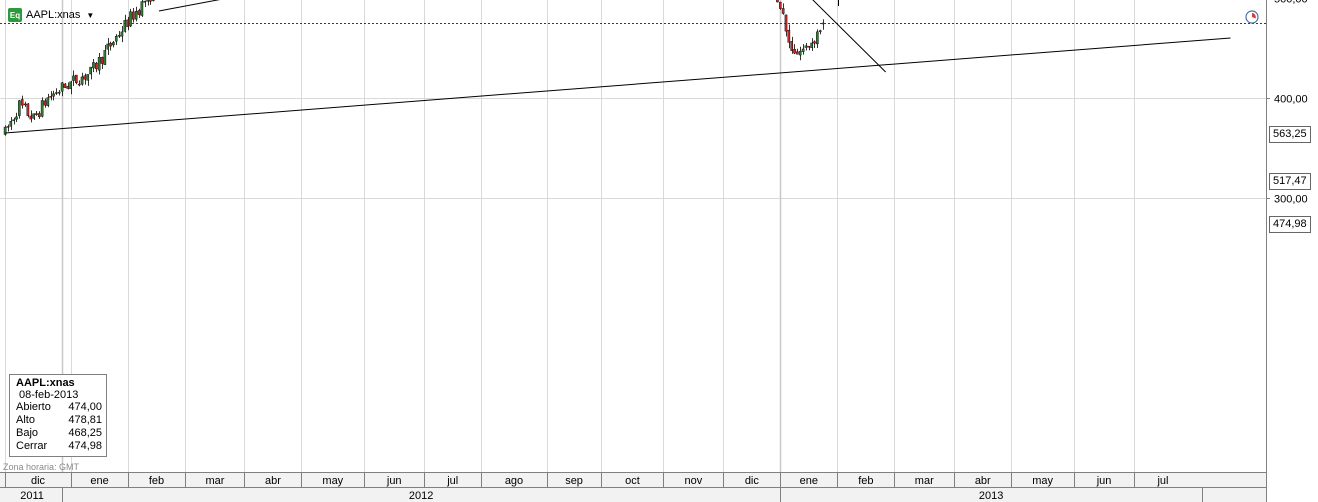 This screenshot has height=502, width=1318. Describe the element at coordinates (1290, 181) in the screenshot. I see `price-tag-517: 517,47` at that location.